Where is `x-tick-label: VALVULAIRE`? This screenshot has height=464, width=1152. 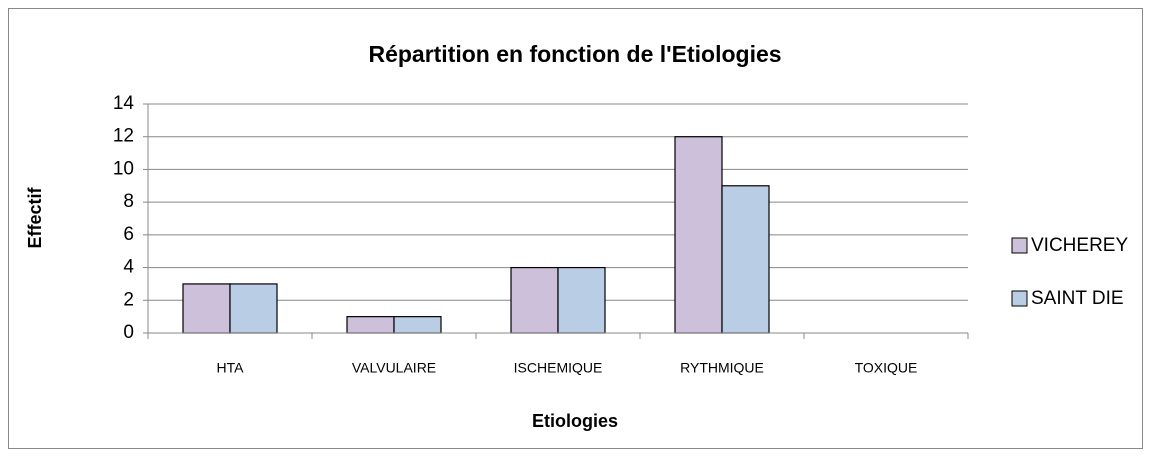
x-tick-label: VALVULAIRE is located at coordinates (394, 368).